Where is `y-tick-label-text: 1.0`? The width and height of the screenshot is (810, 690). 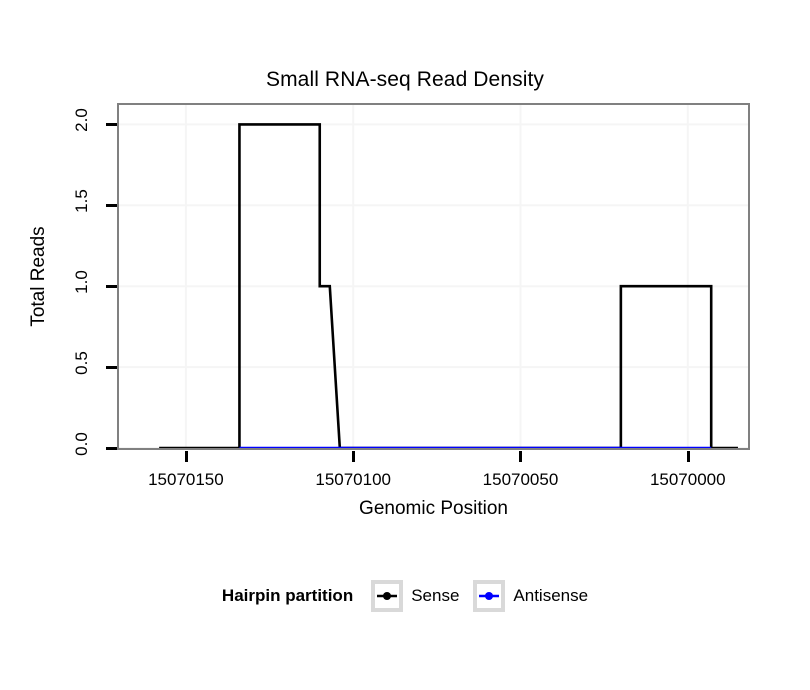 y-tick-label-text: 1.0 is located at coordinates (81, 282).